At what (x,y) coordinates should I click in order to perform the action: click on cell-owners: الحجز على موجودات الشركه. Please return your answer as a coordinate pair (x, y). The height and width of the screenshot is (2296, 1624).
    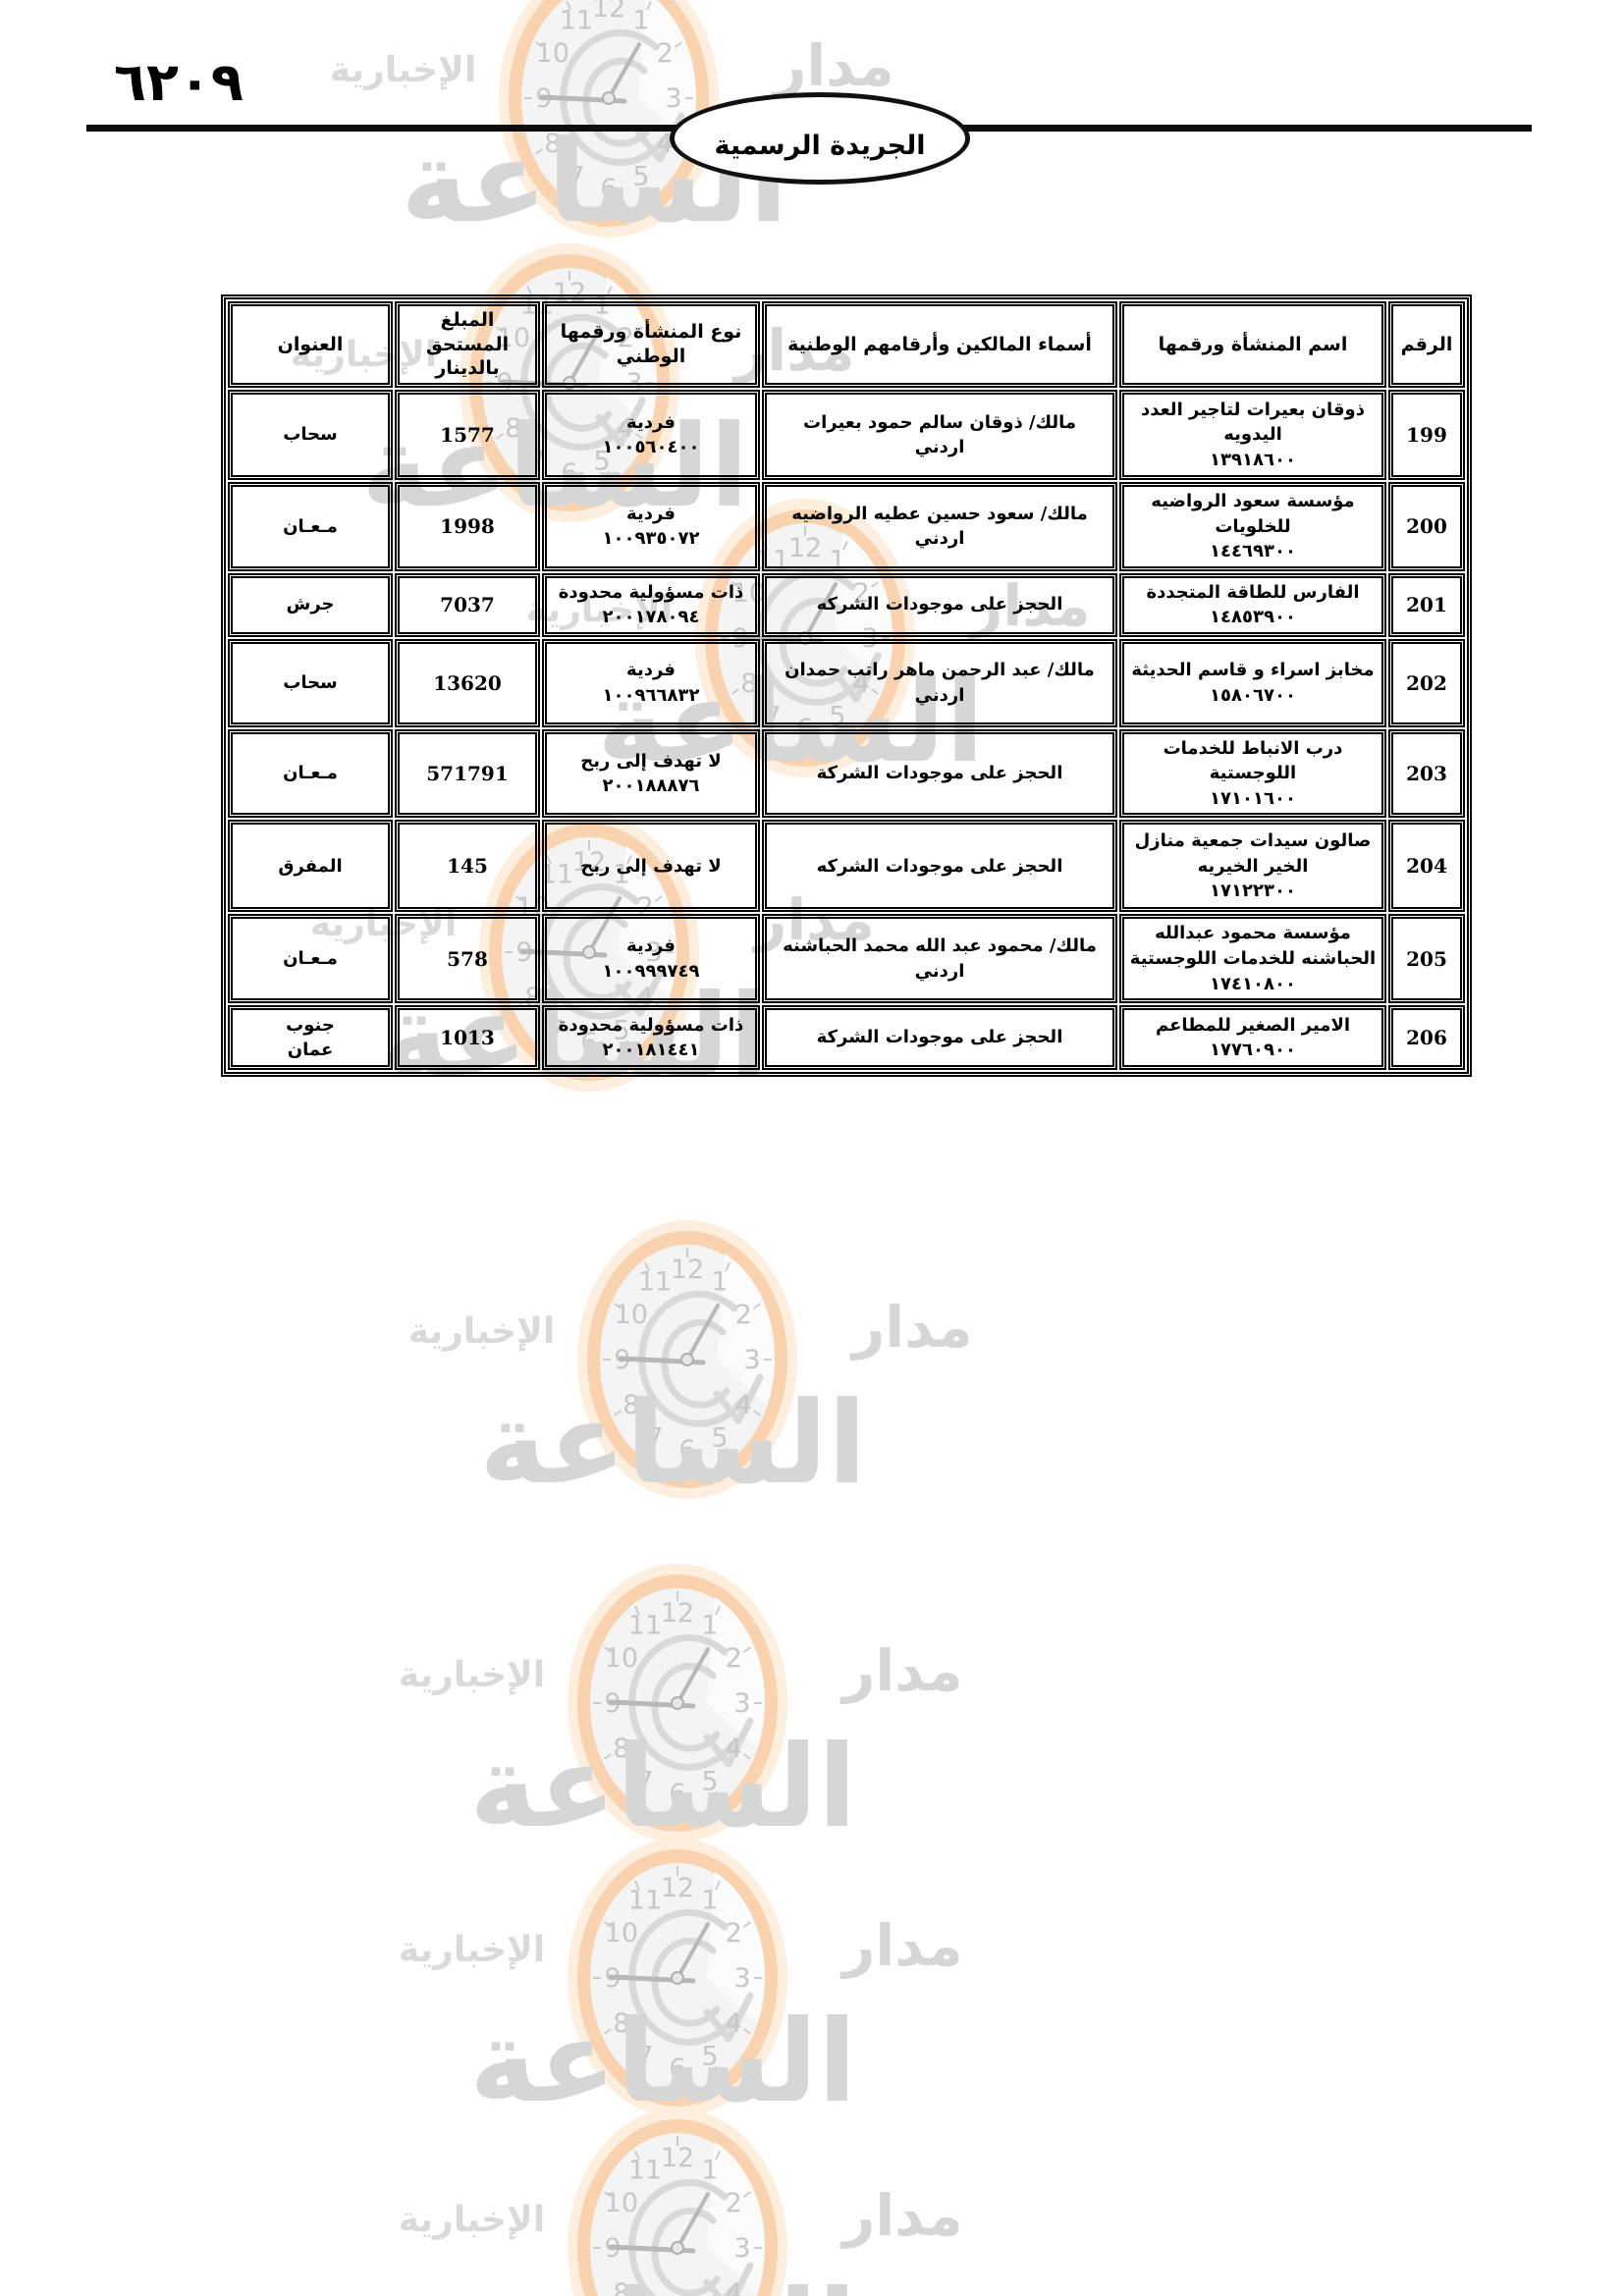
    Looking at the image, I should click on (939, 604).